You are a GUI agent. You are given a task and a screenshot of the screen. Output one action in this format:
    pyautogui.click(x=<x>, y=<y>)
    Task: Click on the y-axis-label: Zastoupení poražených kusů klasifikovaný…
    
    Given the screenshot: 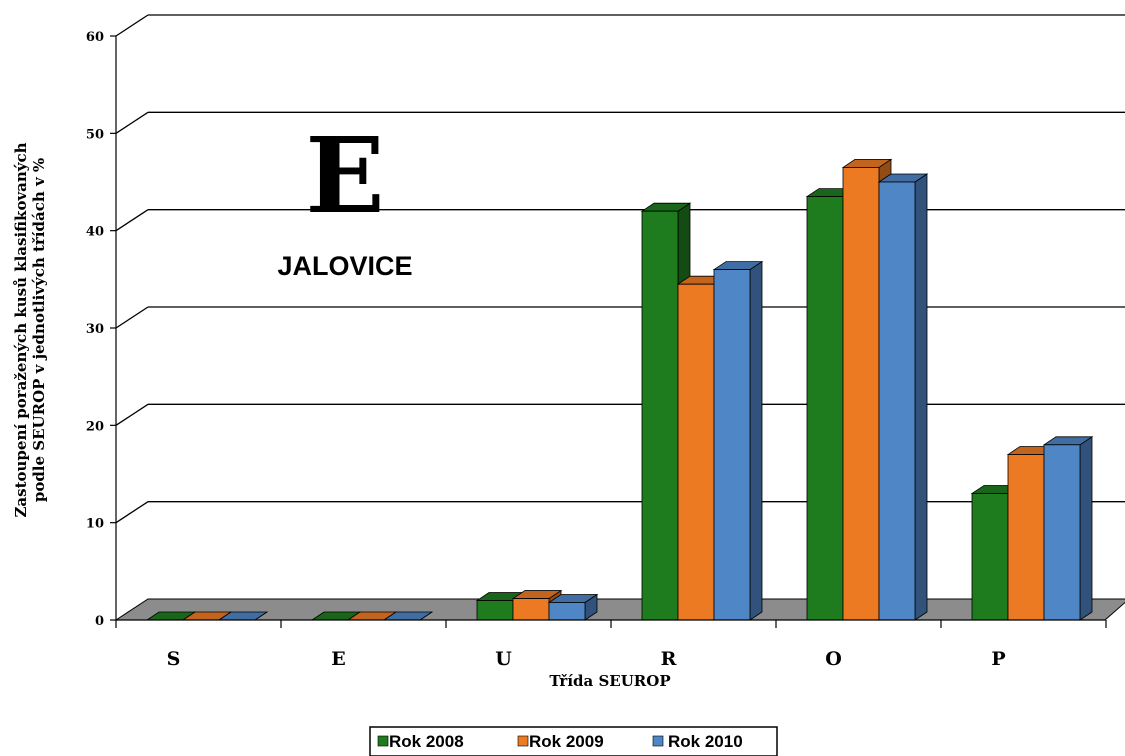 What is the action you would take?
    pyautogui.click(x=30, y=329)
    